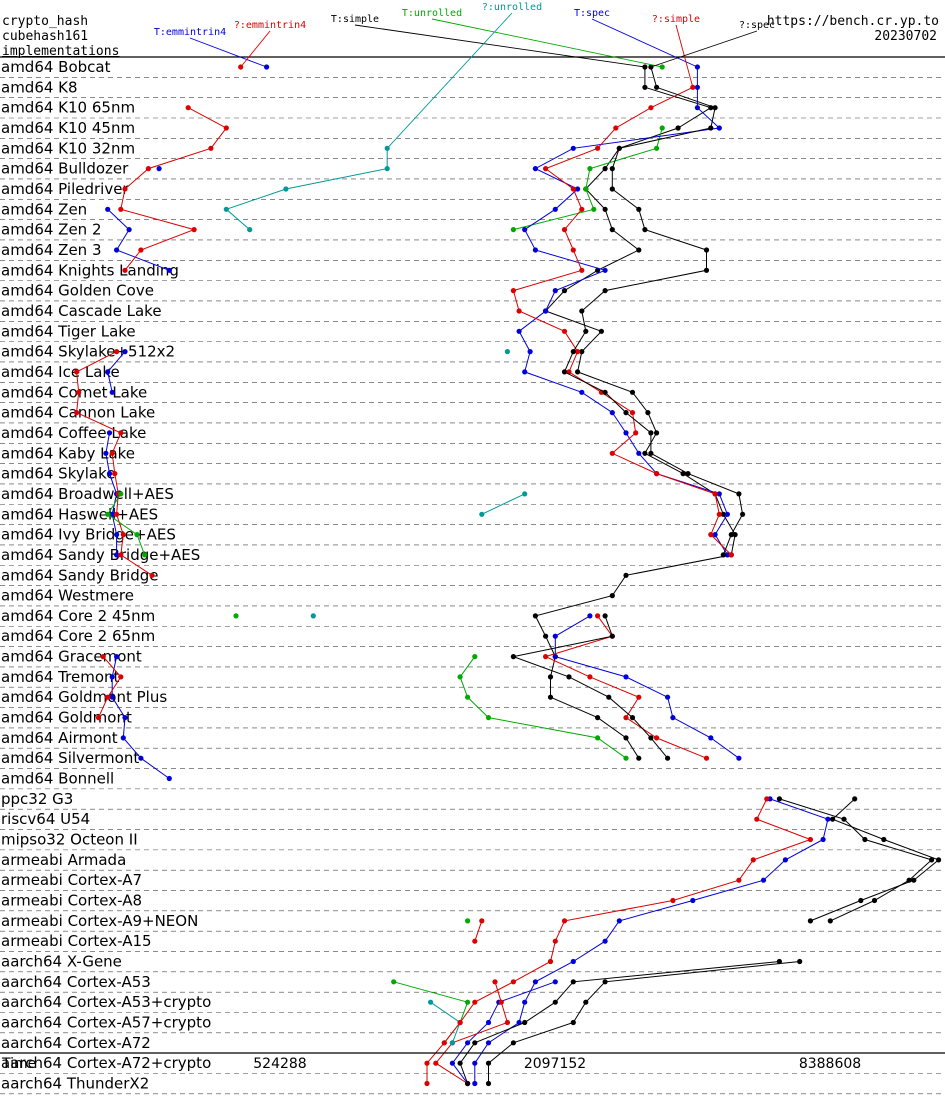 This screenshot has width=945, height=1103. What do you see at coordinates (79, 575) in the screenshot?
I see `cpu-label: amd64 Sandy Bridge` at bounding box center [79, 575].